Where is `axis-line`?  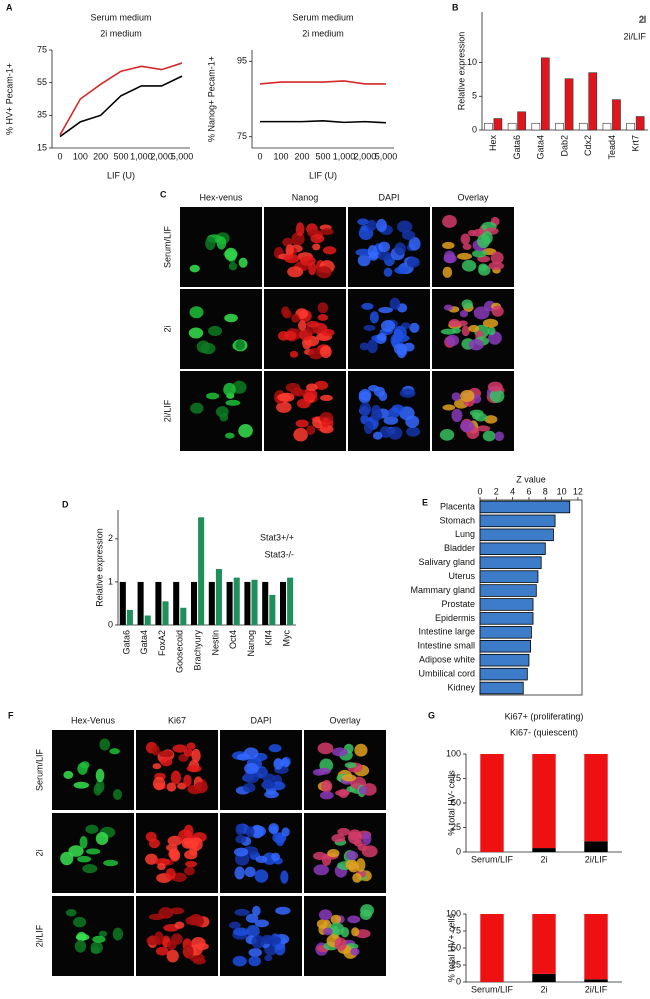
axis-line is located at coordinates (120, 99).